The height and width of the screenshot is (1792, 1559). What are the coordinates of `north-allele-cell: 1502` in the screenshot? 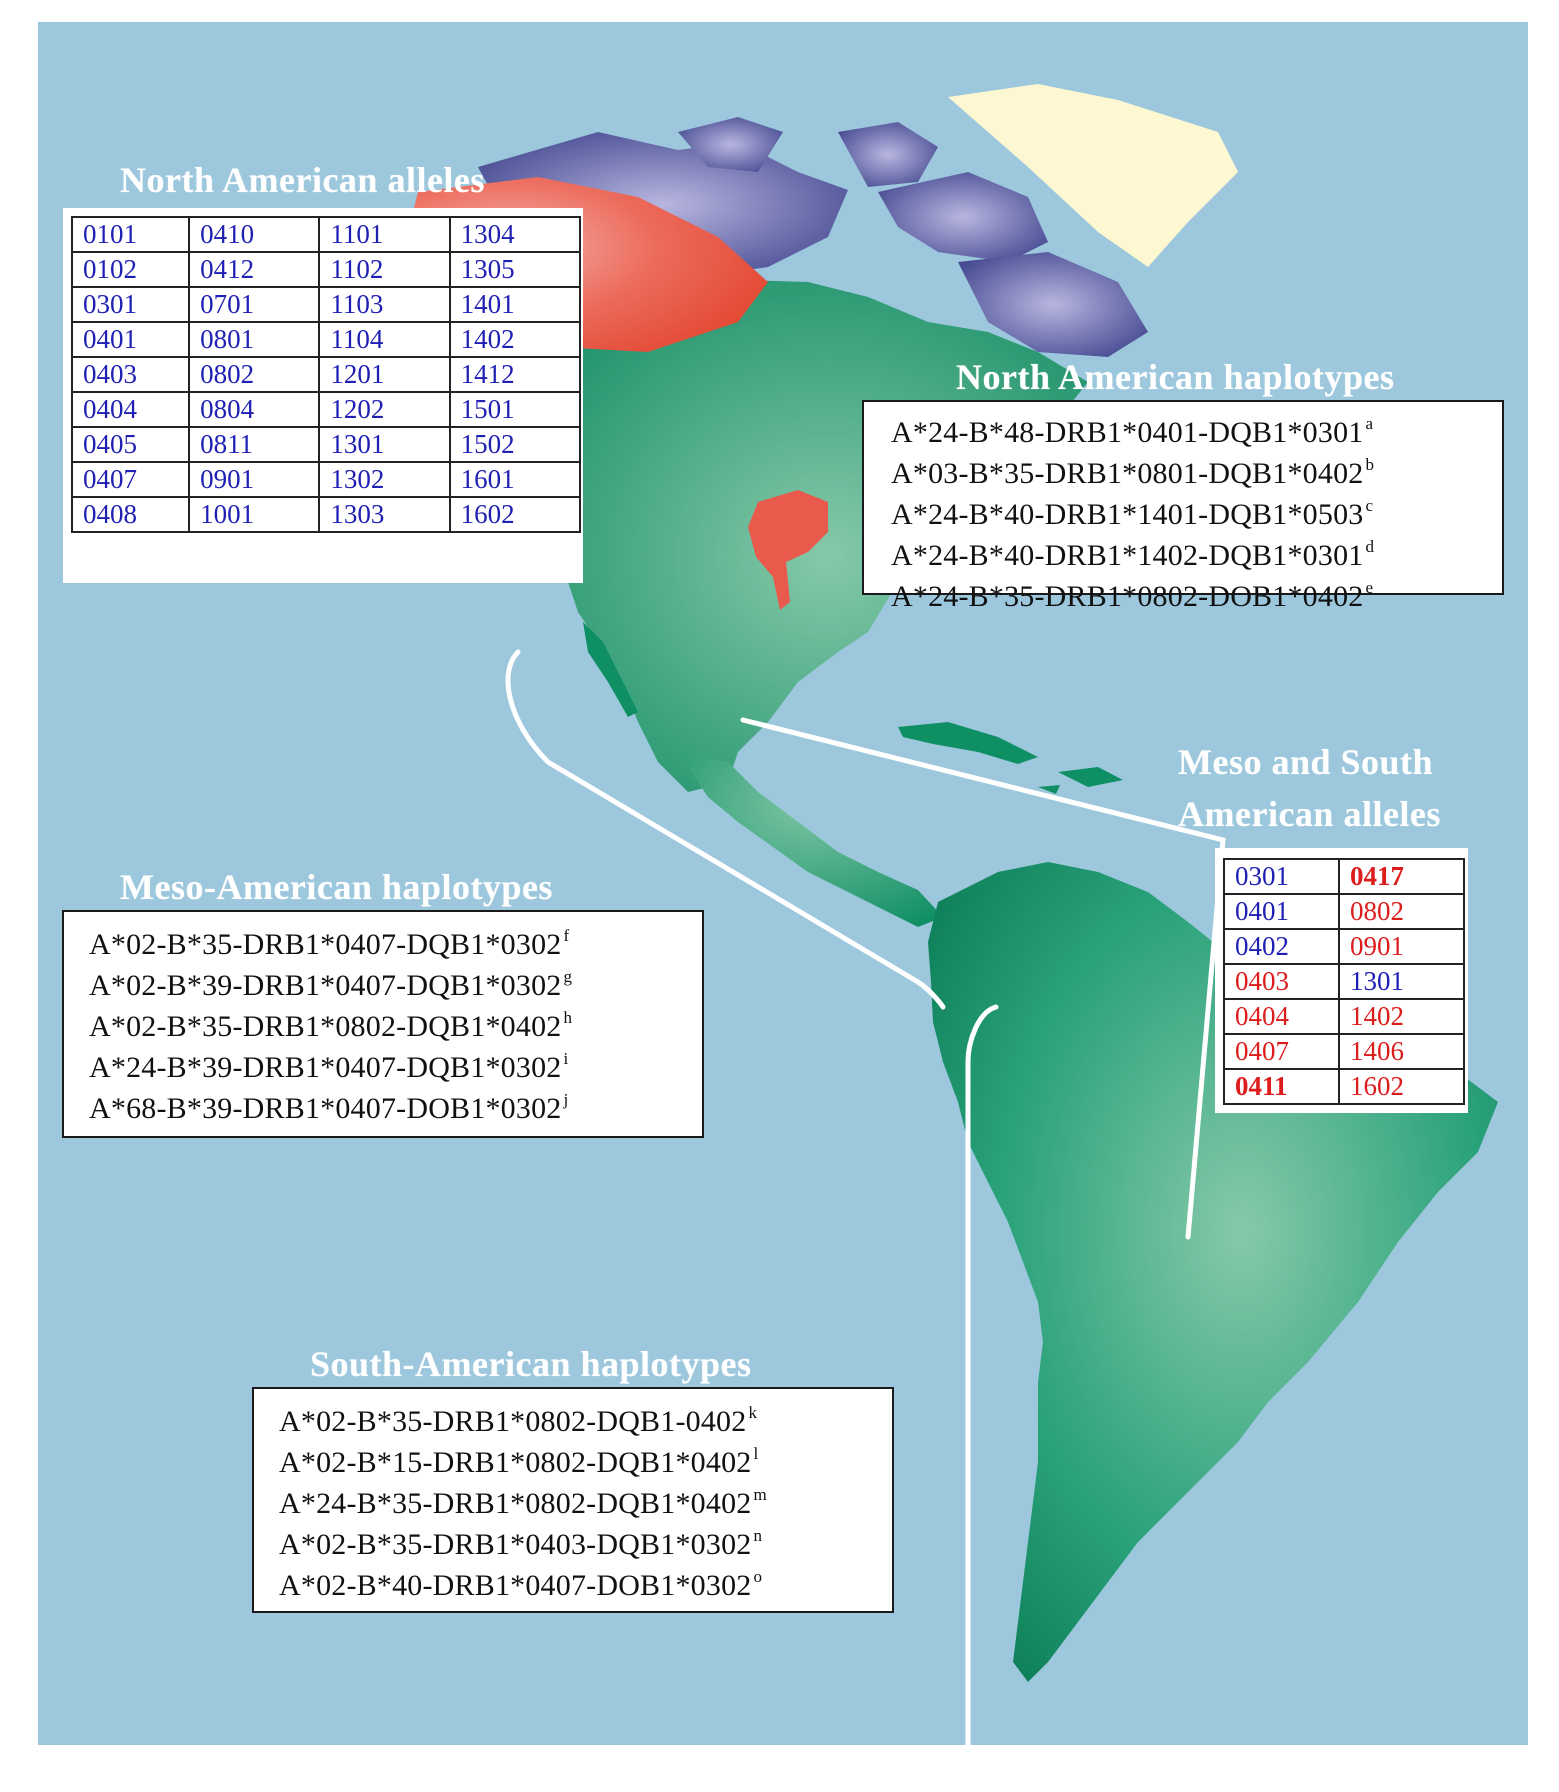 It's located at (515, 444).